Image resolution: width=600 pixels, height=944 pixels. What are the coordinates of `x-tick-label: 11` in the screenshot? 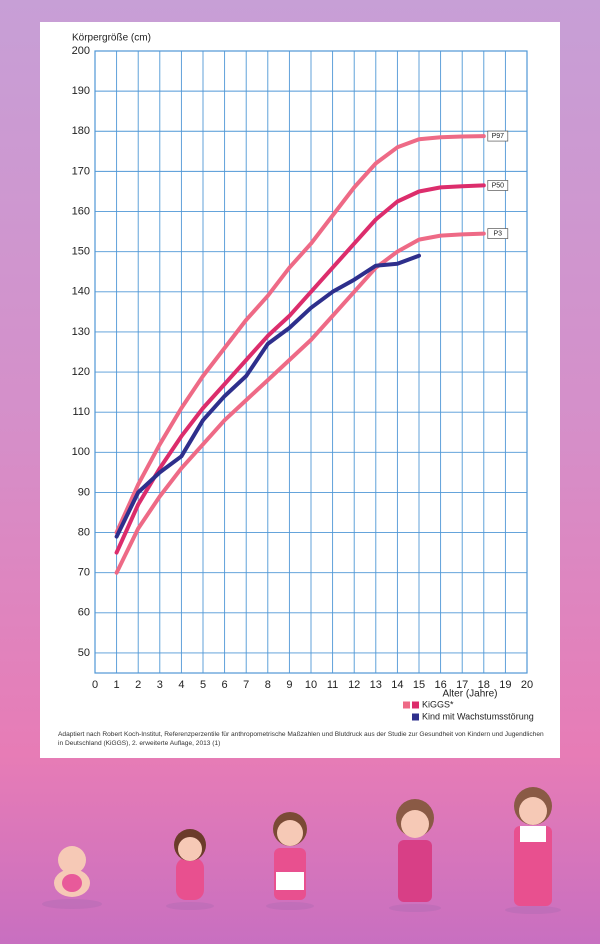 It's located at (332, 685).